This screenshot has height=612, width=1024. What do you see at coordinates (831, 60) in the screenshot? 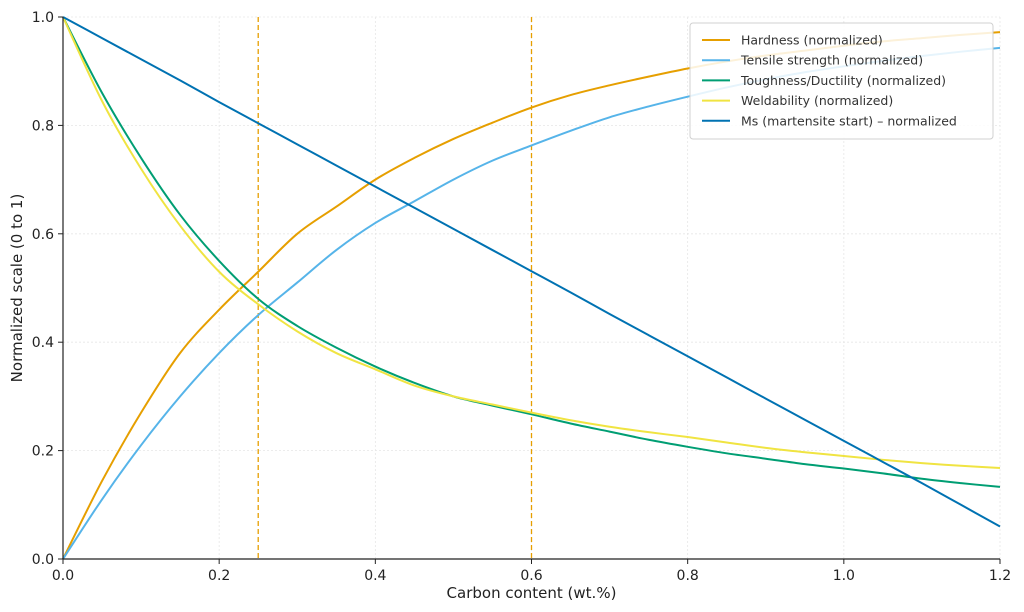
I see `legend-label-2: Tensile strength (normalized)` at bounding box center [831, 60].